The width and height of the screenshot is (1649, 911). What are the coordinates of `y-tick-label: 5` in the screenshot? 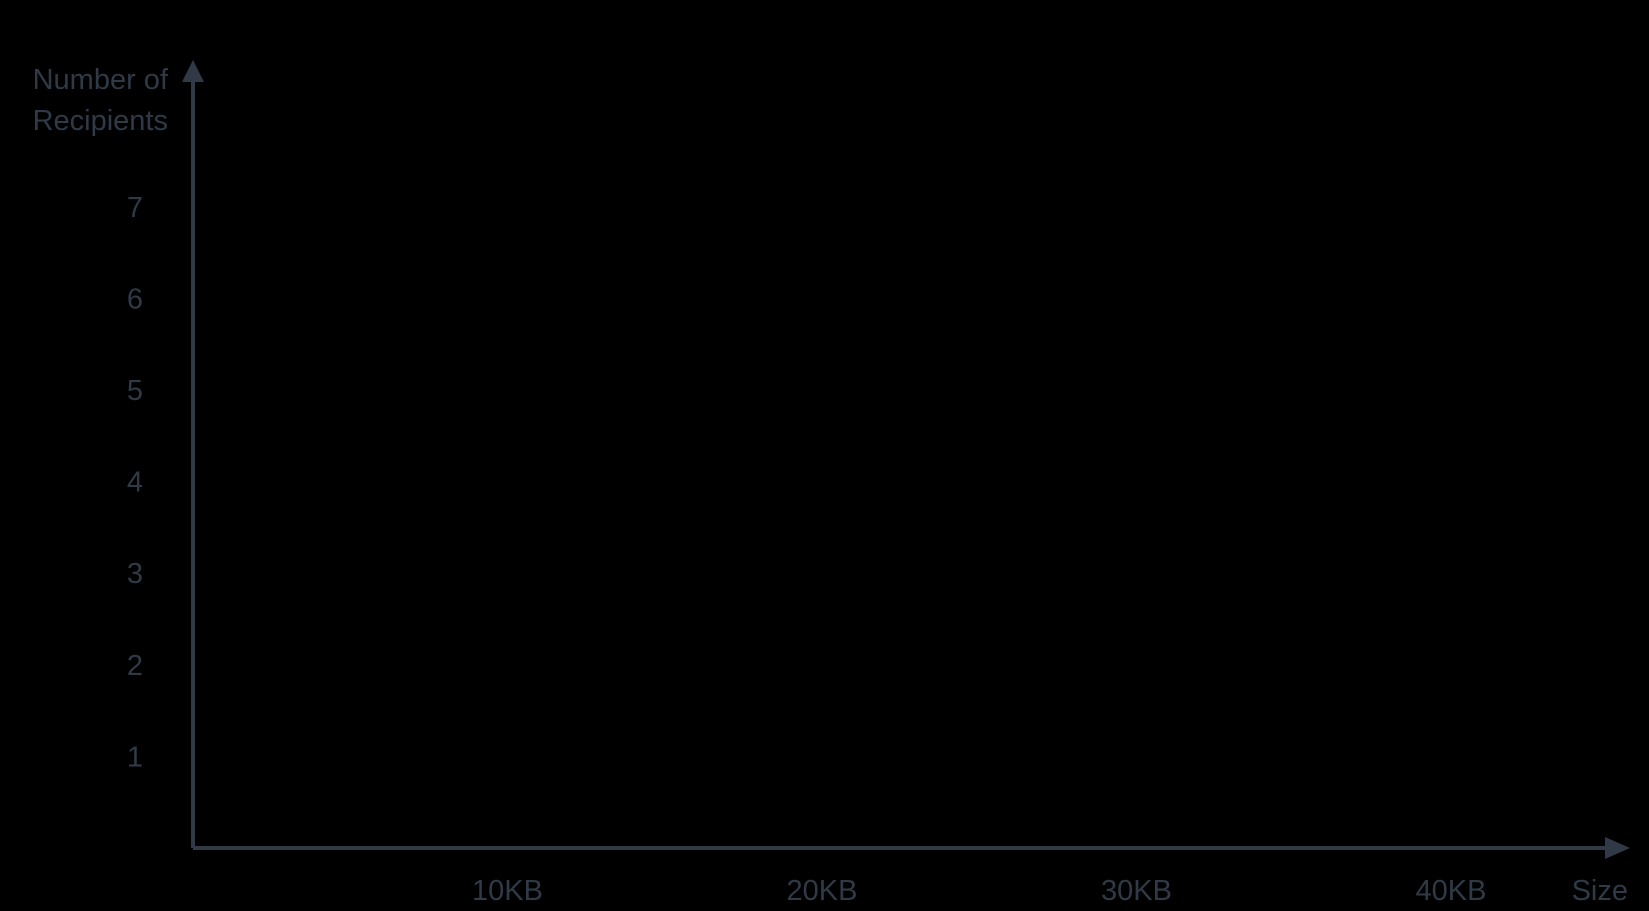 It's located at (135, 391).